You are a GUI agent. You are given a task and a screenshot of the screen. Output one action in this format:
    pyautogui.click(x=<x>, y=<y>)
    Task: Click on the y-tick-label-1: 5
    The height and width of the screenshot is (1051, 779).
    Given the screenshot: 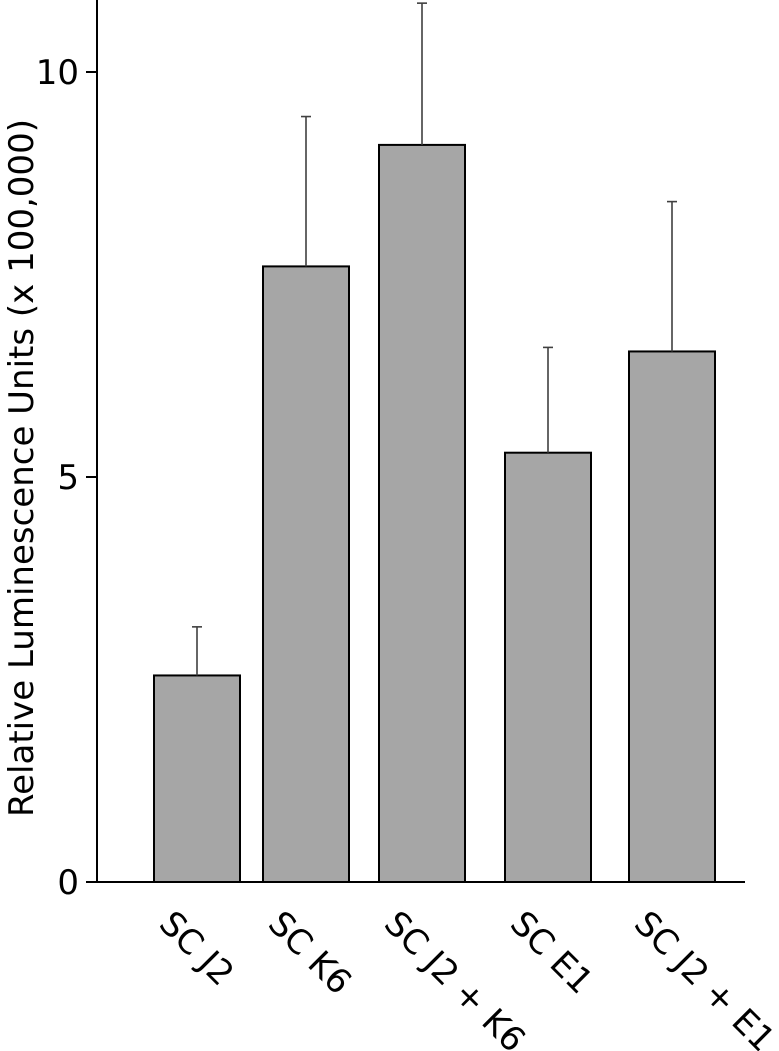 What is the action you would take?
    pyautogui.click(x=68, y=478)
    